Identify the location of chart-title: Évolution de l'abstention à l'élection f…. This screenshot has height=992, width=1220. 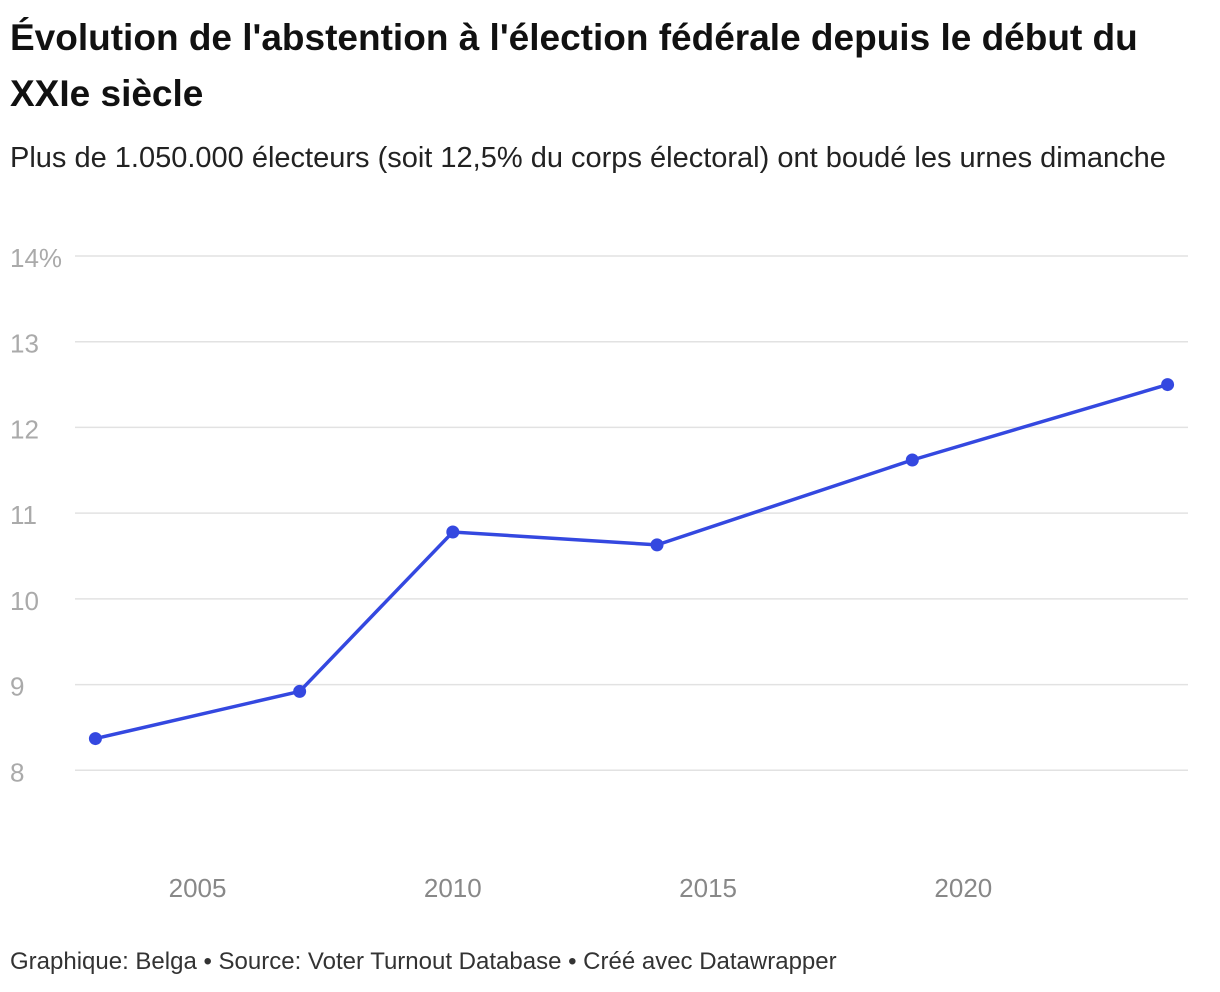
(574, 65).